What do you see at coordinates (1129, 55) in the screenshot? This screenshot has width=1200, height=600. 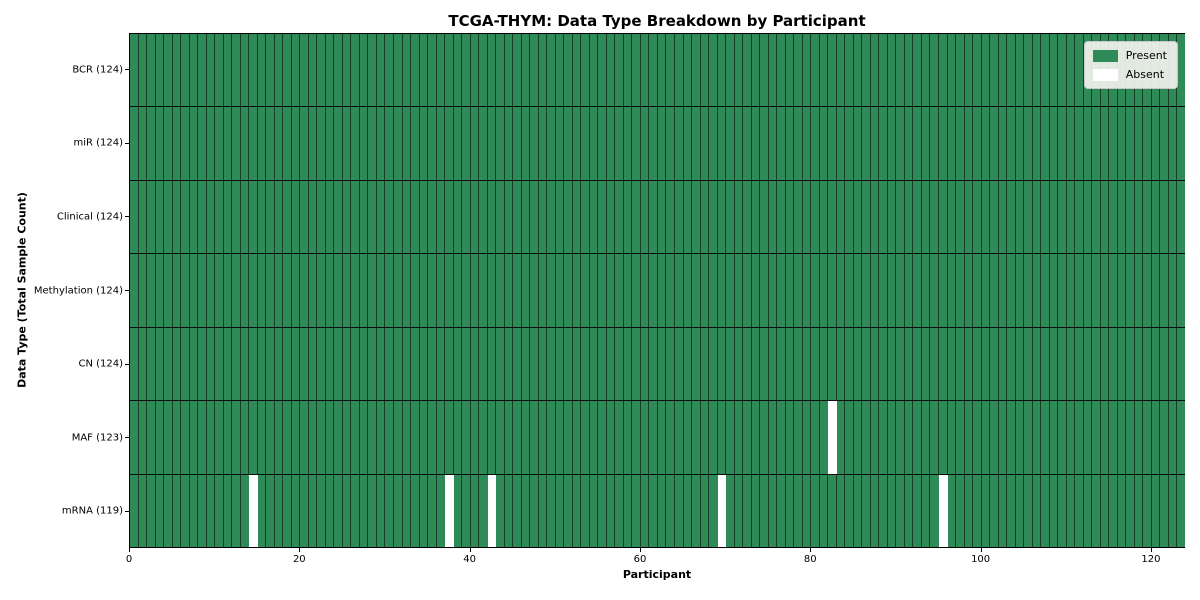 I see `legend-entry-present: Present` at bounding box center [1129, 55].